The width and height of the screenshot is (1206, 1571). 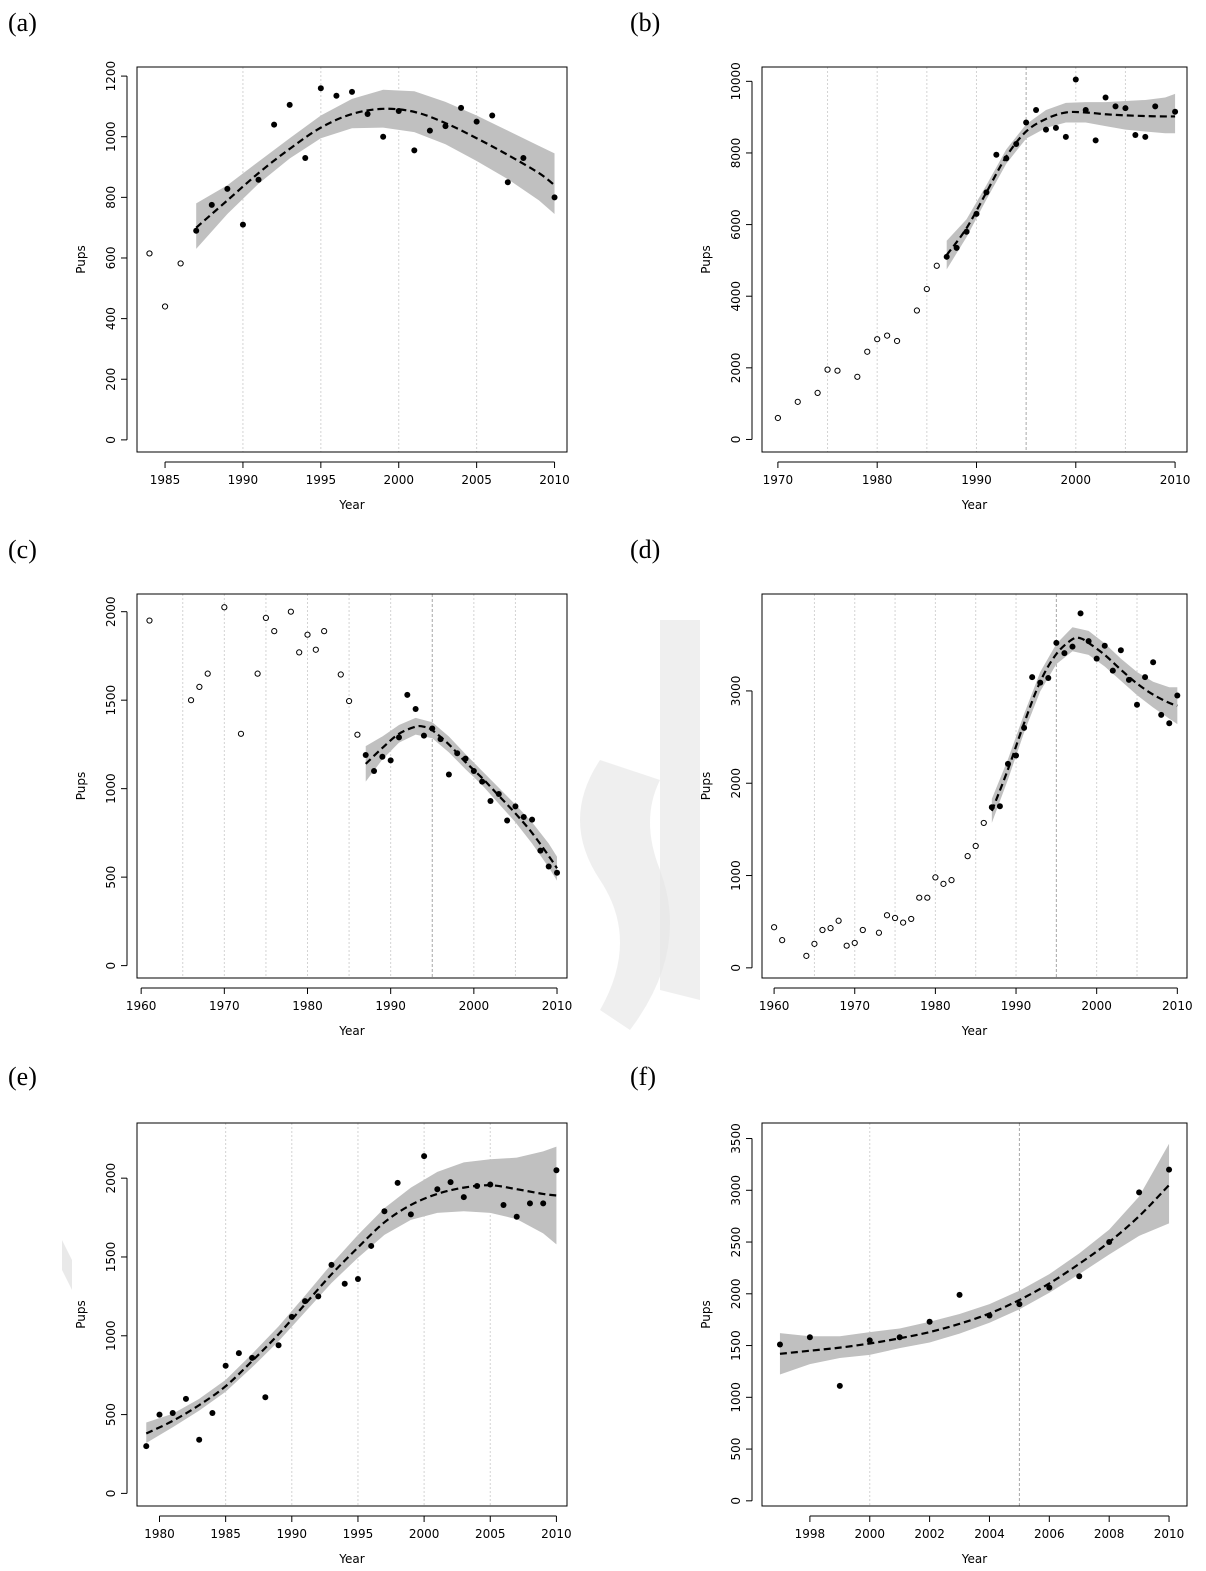 What do you see at coordinates (736, 1345) in the screenshot?
I see `y-tick-label: 1500` at bounding box center [736, 1345].